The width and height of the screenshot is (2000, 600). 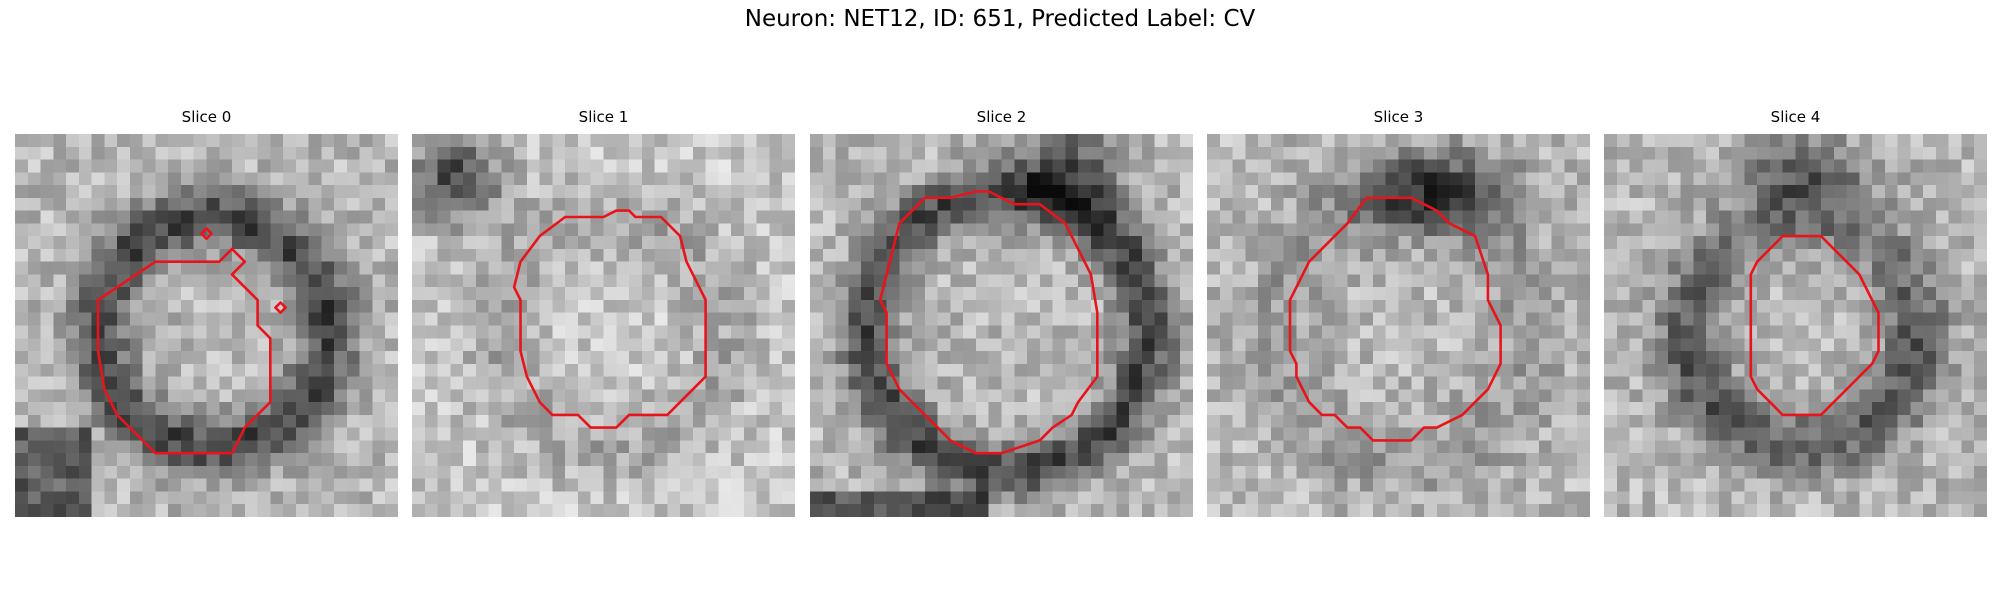 What do you see at coordinates (1795, 117) in the screenshot?
I see `slice-label: Slice 4` at bounding box center [1795, 117].